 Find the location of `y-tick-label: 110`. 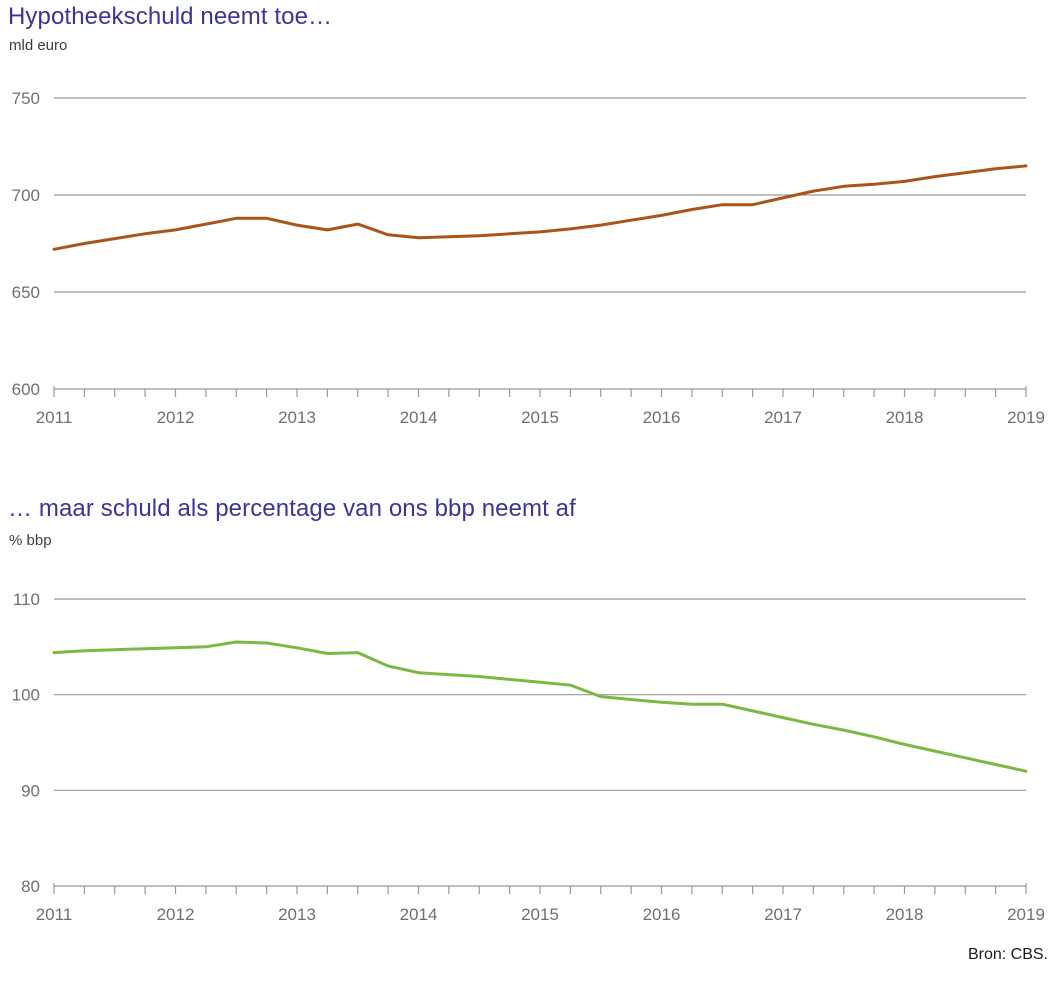

y-tick-label: 110 is located at coordinates (26, 599).